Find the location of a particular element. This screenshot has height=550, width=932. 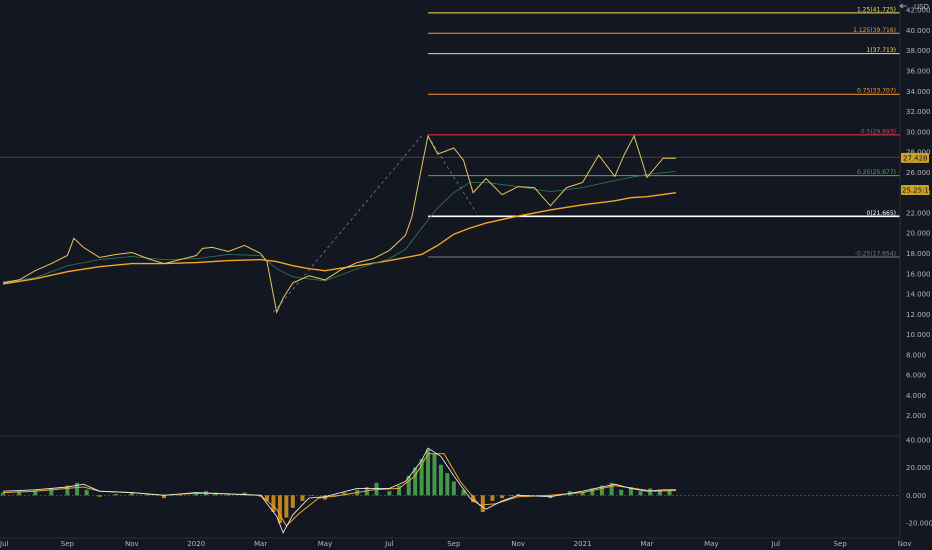

price-axis-tick-label: 28.000 is located at coordinates (918, 153).